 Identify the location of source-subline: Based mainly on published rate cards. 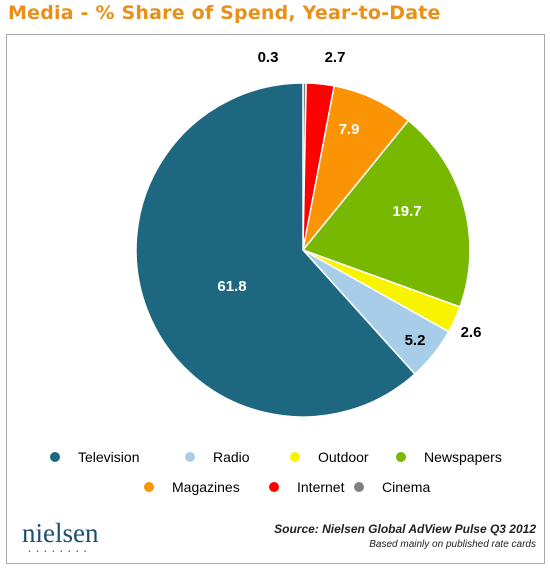
(452, 544).